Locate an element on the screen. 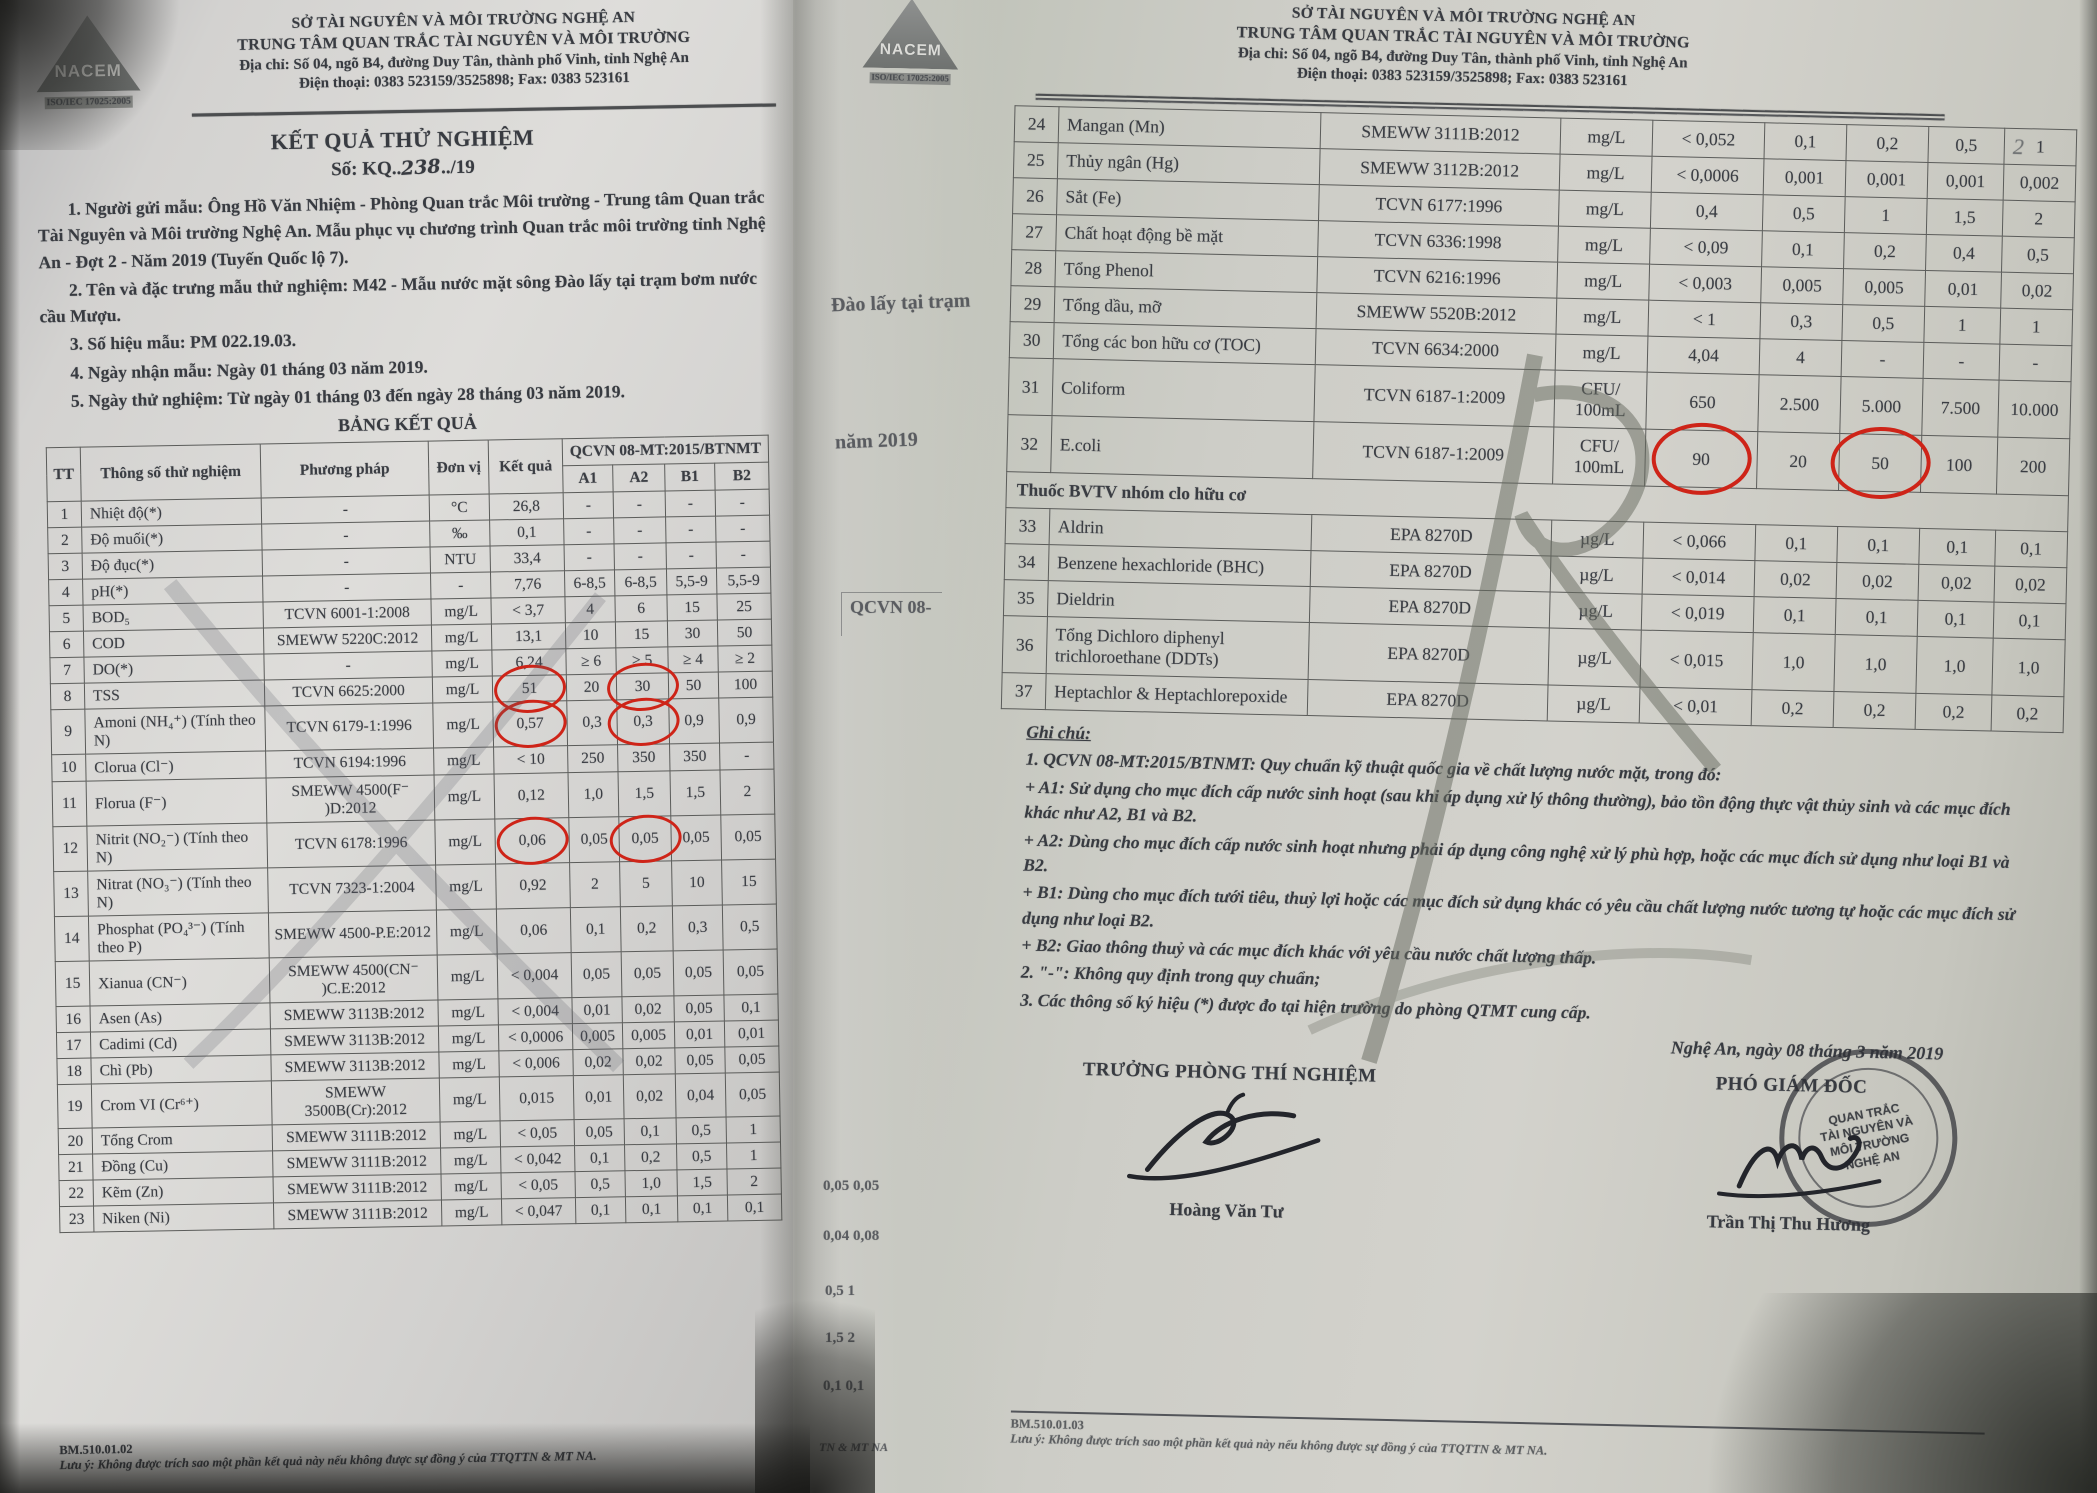 This screenshot has width=2097, height=1493. cell-b2: 0,9 is located at coordinates (746, 720).